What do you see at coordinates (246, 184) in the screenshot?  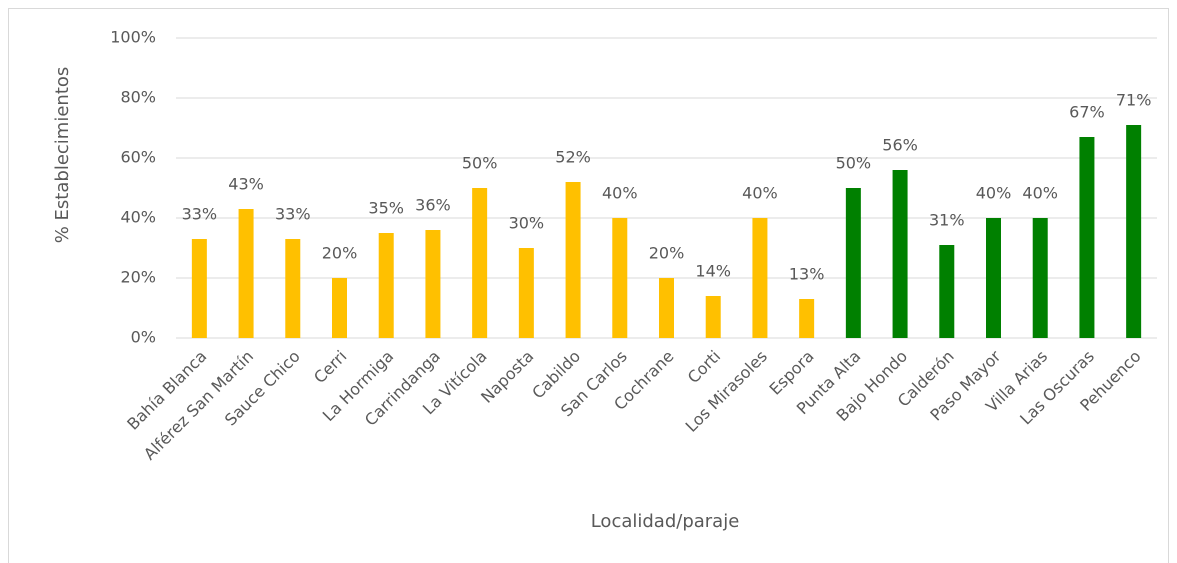 I see `value-label: 43%` at bounding box center [246, 184].